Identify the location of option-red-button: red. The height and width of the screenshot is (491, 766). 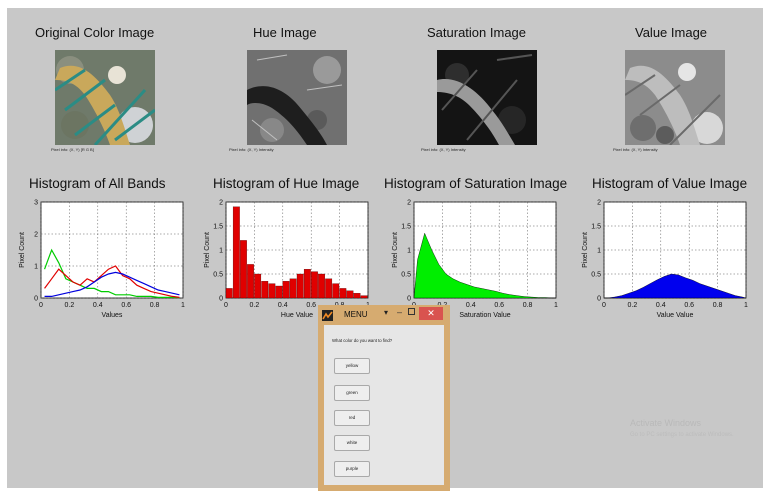
(352, 418).